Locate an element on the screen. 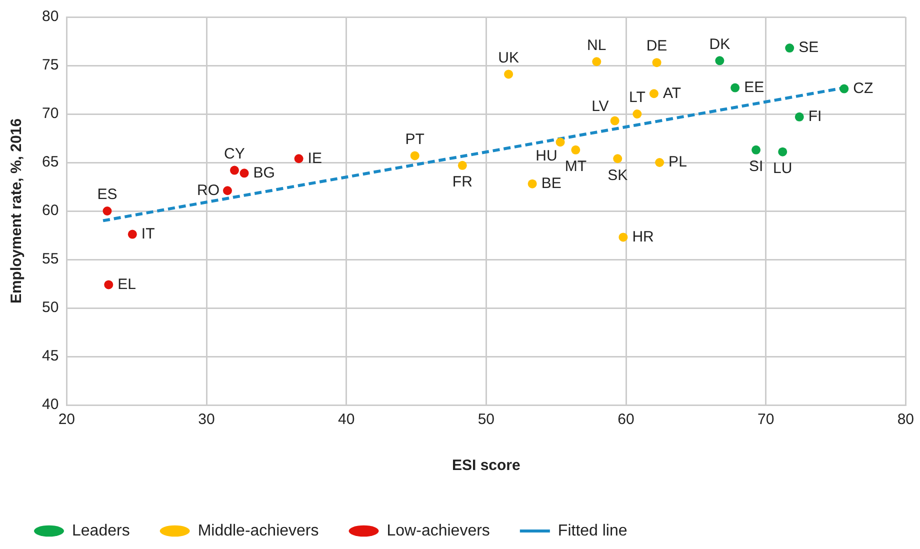 This screenshot has height=549, width=920. annotation: SI is located at coordinates (756, 167).